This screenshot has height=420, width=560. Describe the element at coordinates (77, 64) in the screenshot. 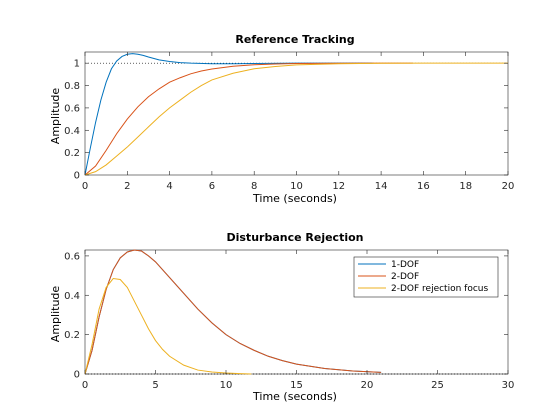

I see `y-tick-label: 1` at that location.